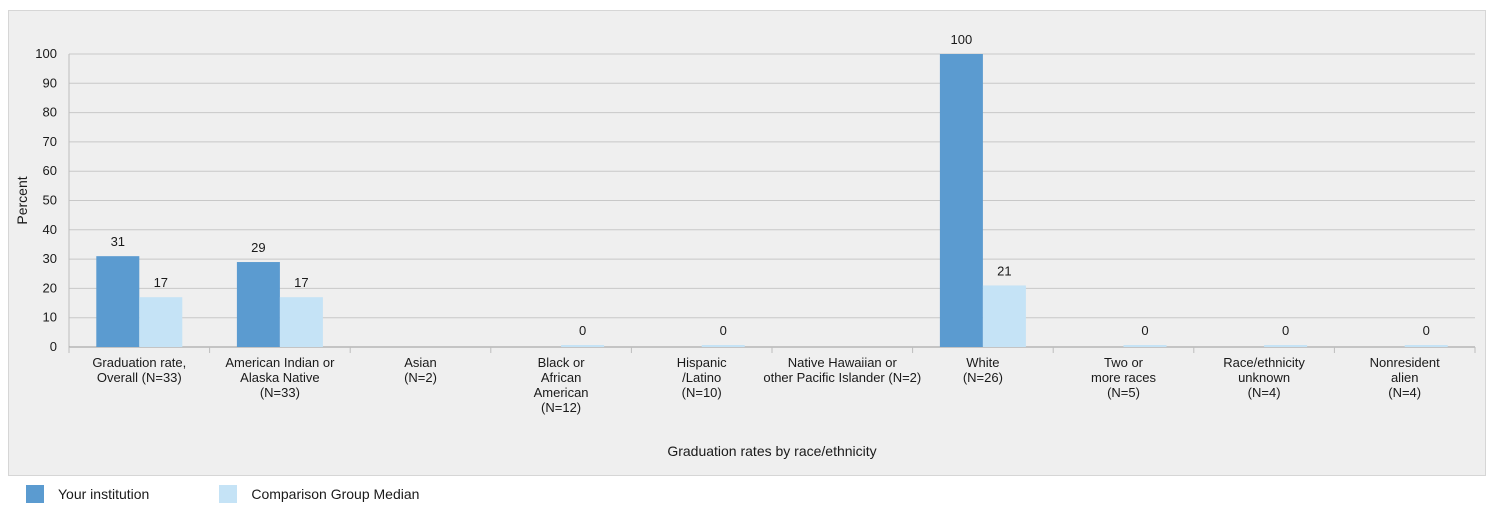  I want to click on y-tick-label: 70, so click(50, 141).